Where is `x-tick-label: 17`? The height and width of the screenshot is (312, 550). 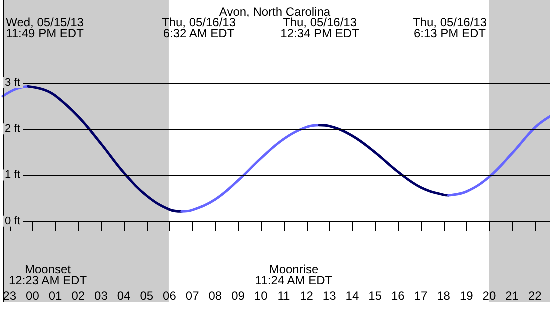 x-tick-label: 17 is located at coordinates (421, 296).